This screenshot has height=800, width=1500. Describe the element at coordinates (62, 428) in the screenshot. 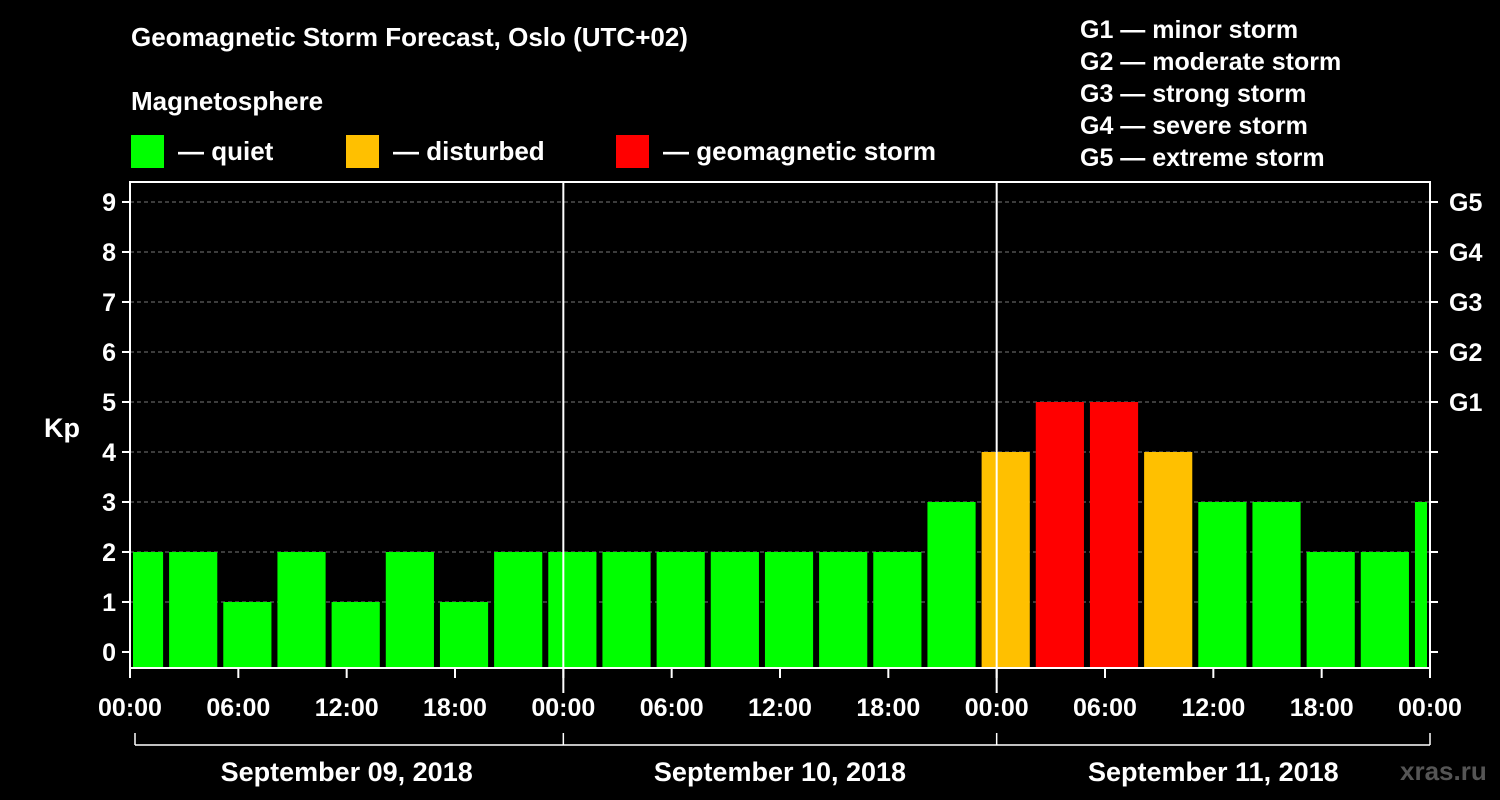

I see `y-axis-label: Kp` at that location.